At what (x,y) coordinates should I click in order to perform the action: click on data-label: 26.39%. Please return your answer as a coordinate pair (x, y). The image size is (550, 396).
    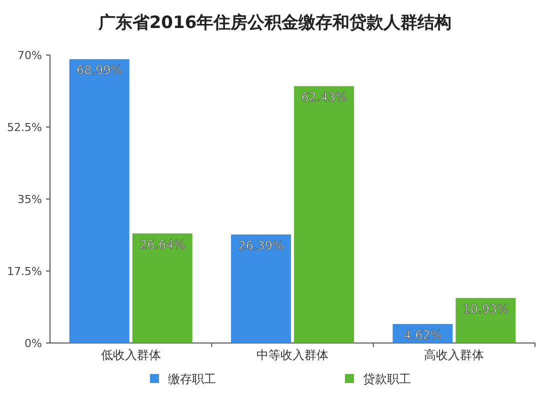
    Looking at the image, I should click on (261, 245).